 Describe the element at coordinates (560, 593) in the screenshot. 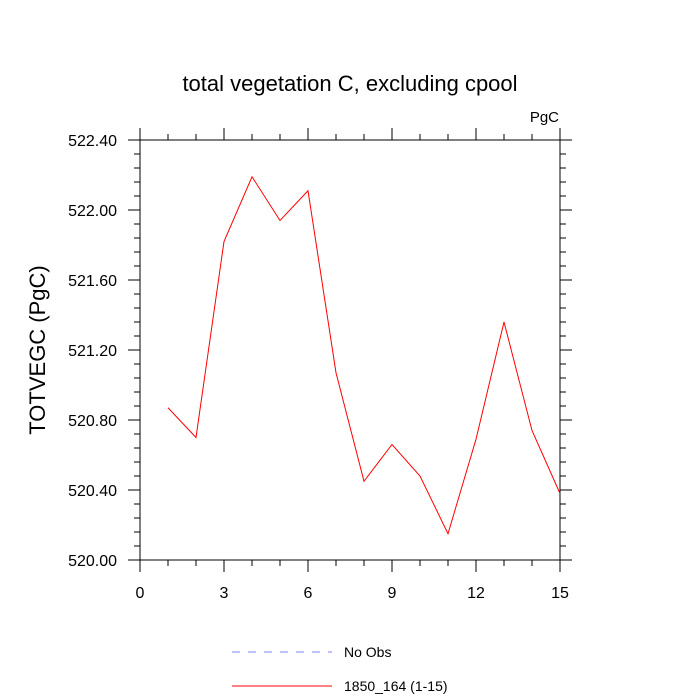

I see `x-tick-label: 15` at that location.